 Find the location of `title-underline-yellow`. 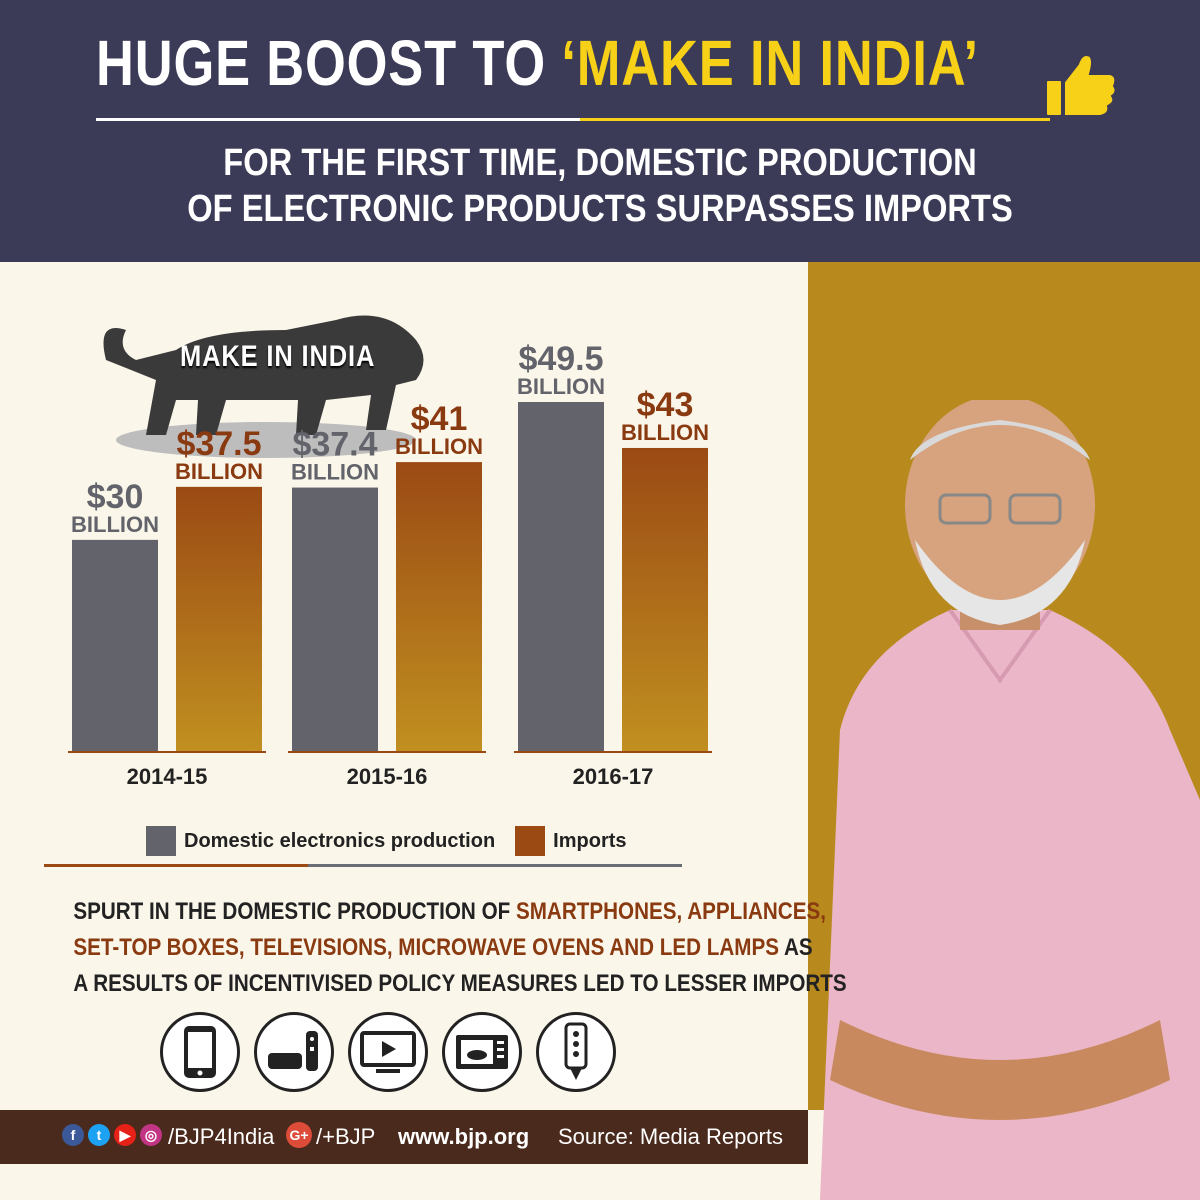

title-underline-yellow is located at coordinates (815, 119).